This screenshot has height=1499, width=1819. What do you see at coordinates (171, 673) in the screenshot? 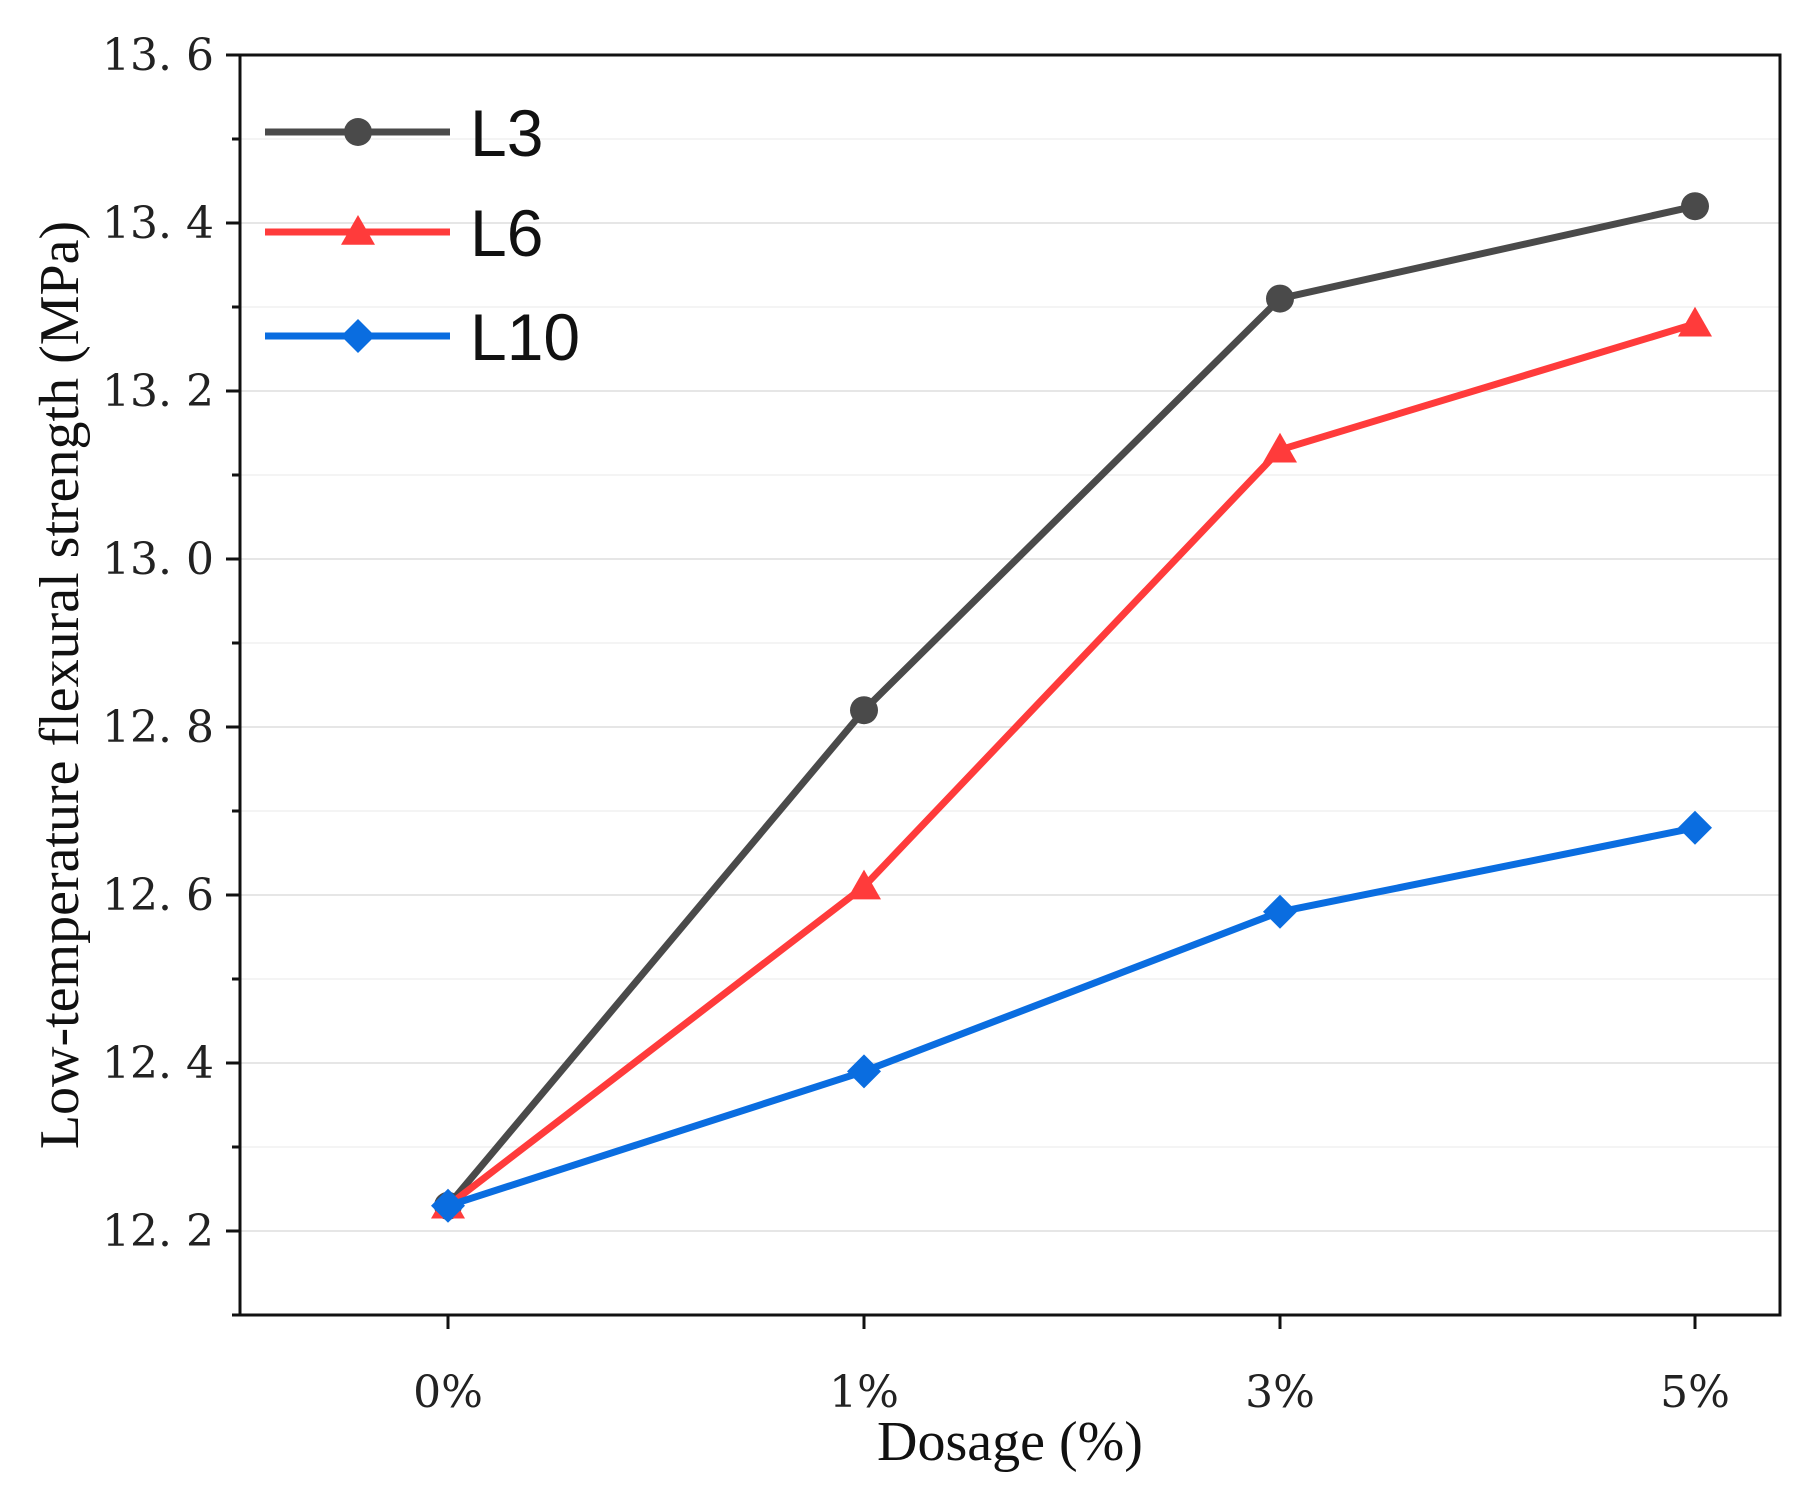
I see `y-axis-ticks: 12. 2 12. 4 12. 6 12. 8 13. 0 13. 2 13. 4 13. 6` at bounding box center [171, 673].